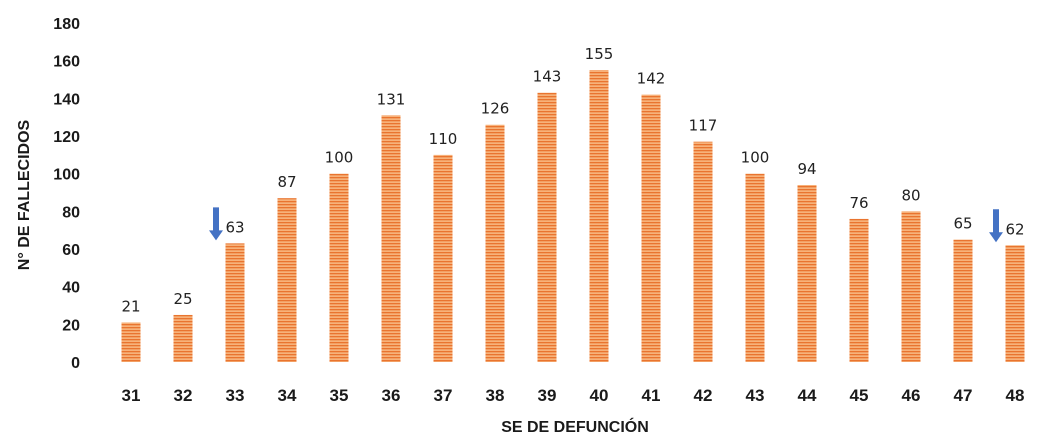  I want to click on x-tick-label: 42, so click(703, 395).